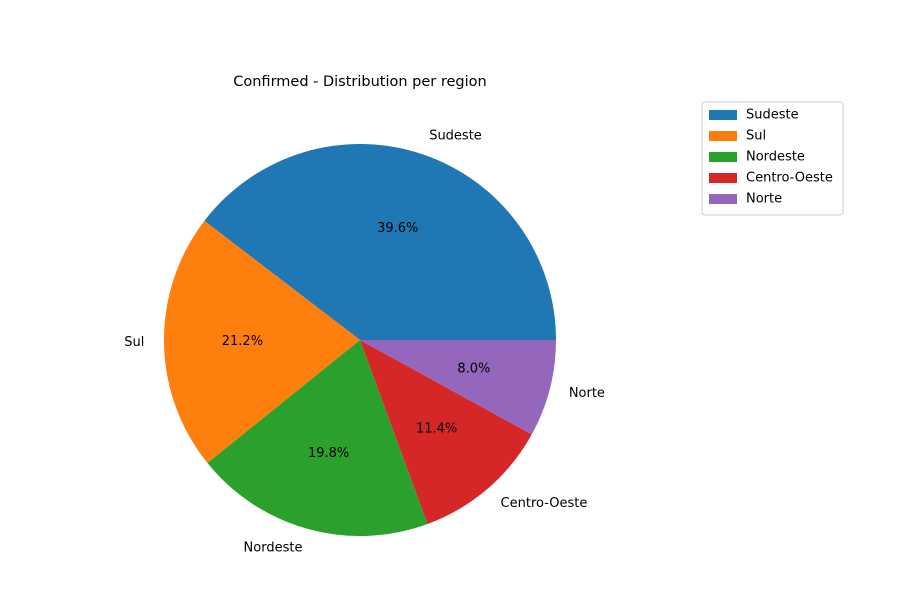 The width and height of the screenshot is (900, 604). Describe the element at coordinates (134, 342) in the screenshot. I see `wedge-label: Sul` at that location.